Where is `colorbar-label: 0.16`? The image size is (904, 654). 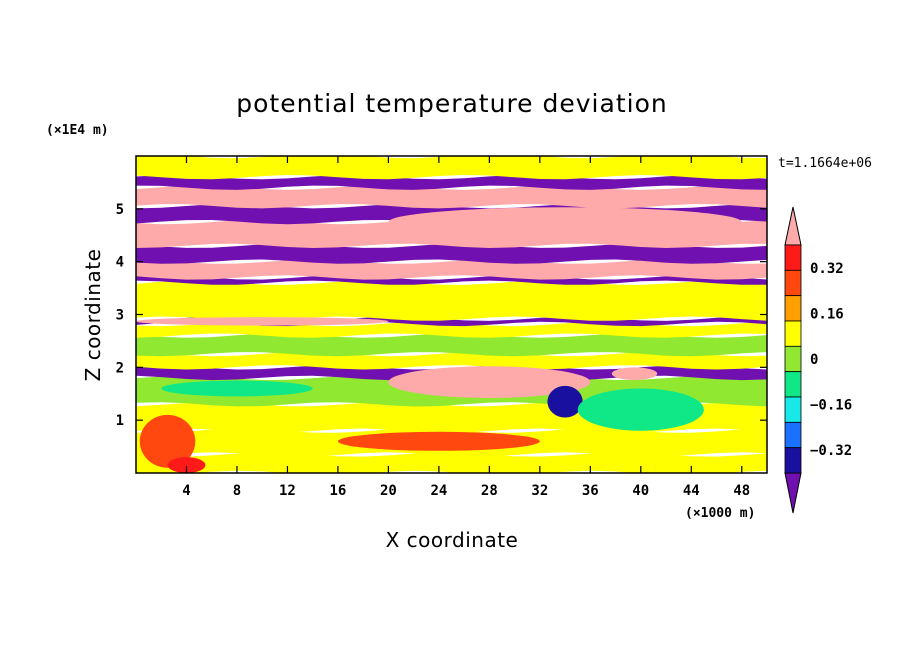
colorbar-label: 0.16 is located at coordinates (827, 314).